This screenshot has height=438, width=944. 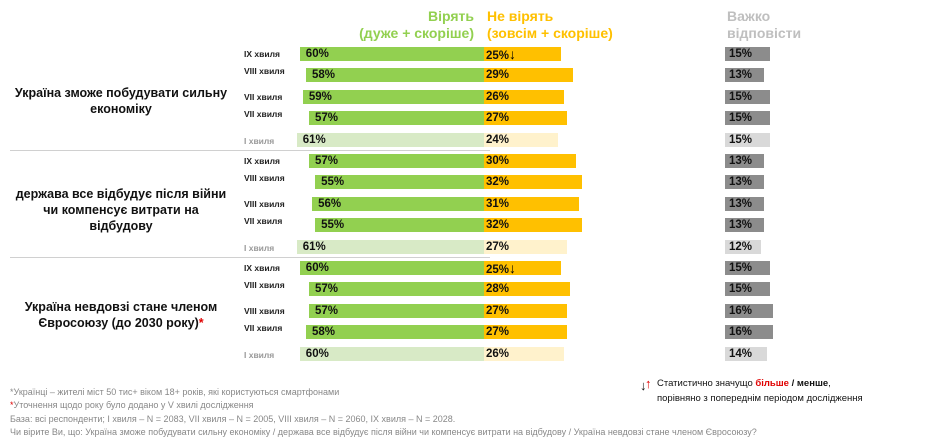 What do you see at coordinates (533, 225) in the screenshot?
I see `bar-disagree: 32%` at bounding box center [533, 225].